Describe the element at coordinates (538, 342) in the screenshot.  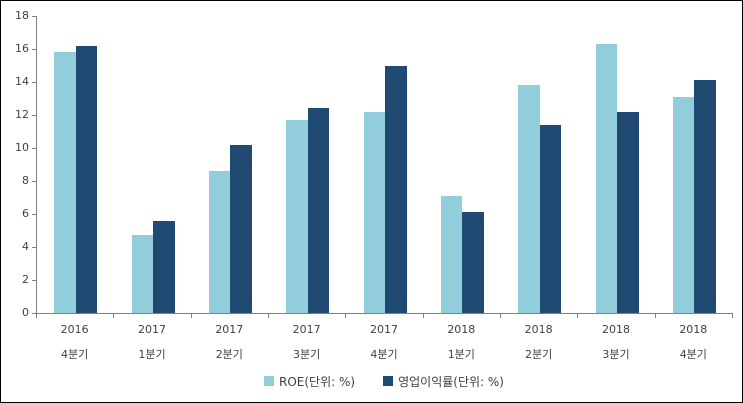
I see `x-category-label: 2018 2분기` at that location.